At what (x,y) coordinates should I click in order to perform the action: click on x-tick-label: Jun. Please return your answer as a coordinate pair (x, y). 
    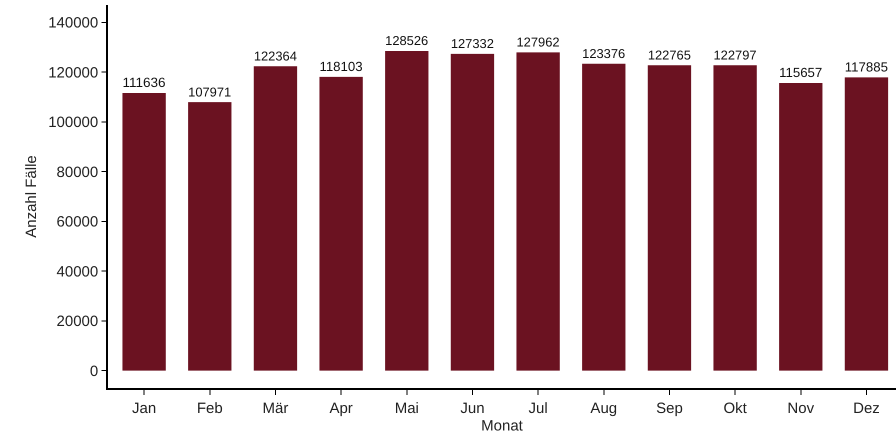
    Looking at the image, I should click on (472, 408).